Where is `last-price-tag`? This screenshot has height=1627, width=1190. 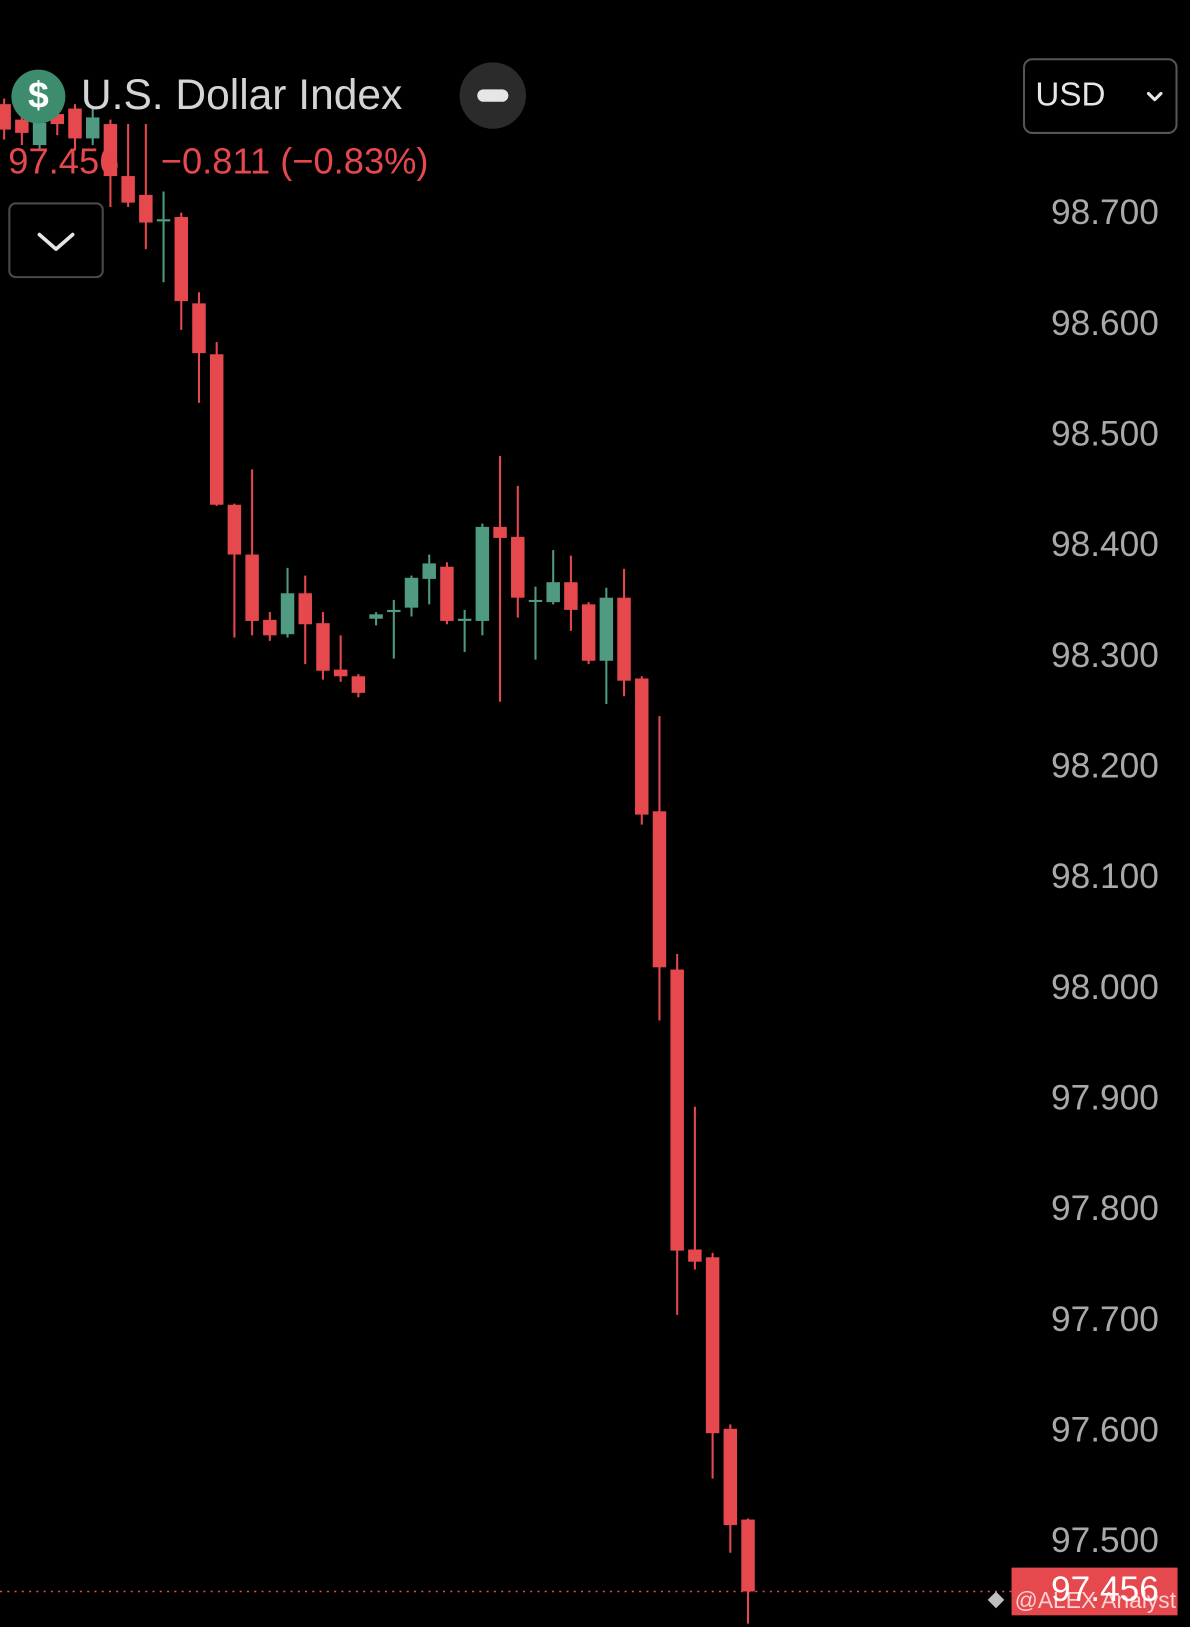
last-price-tag is located at coordinates (1094, 1591).